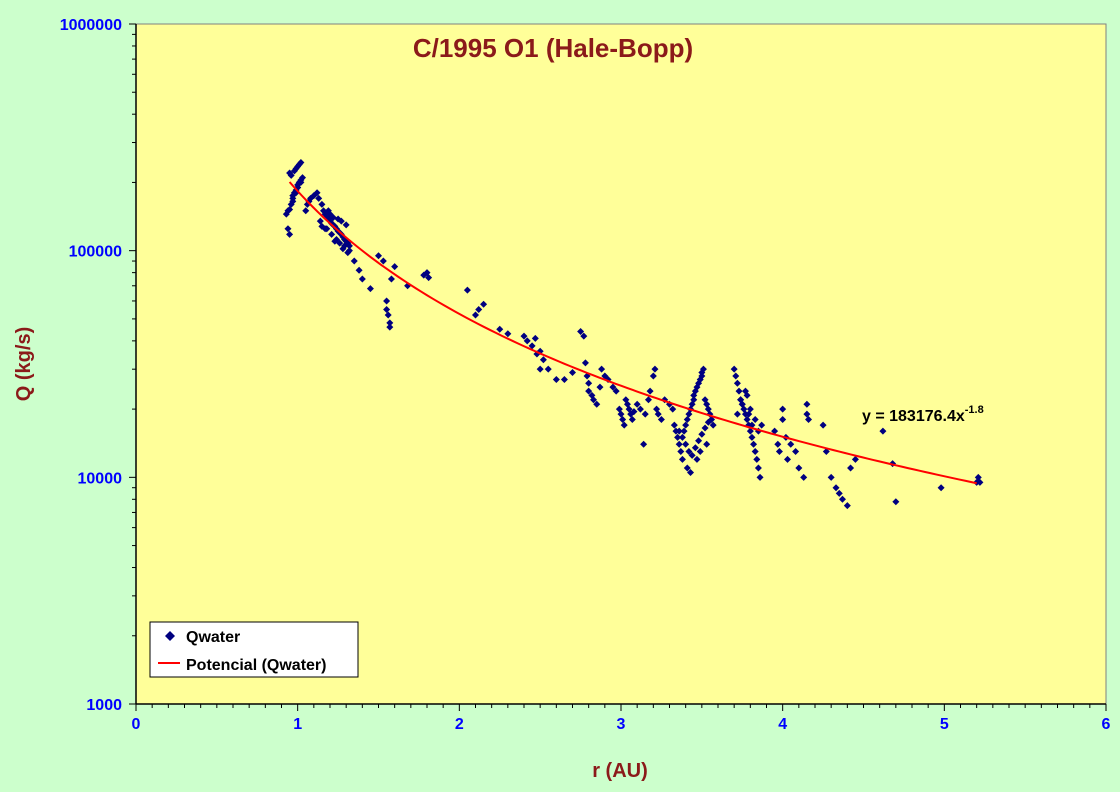  What do you see at coordinates (553, 48) in the screenshot?
I see `chart-title: C/1995 O1 (Hale-Bopp)` at bounding box center [553, 48].